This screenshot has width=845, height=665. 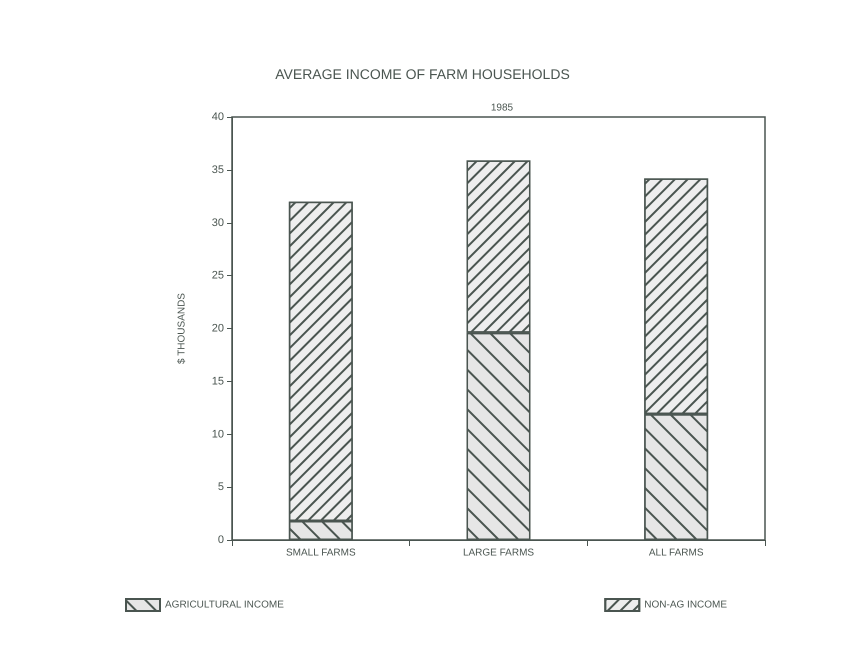 I want to click on legend-label: AGRICULTURAL INCOME, so click(x=224, y=605).